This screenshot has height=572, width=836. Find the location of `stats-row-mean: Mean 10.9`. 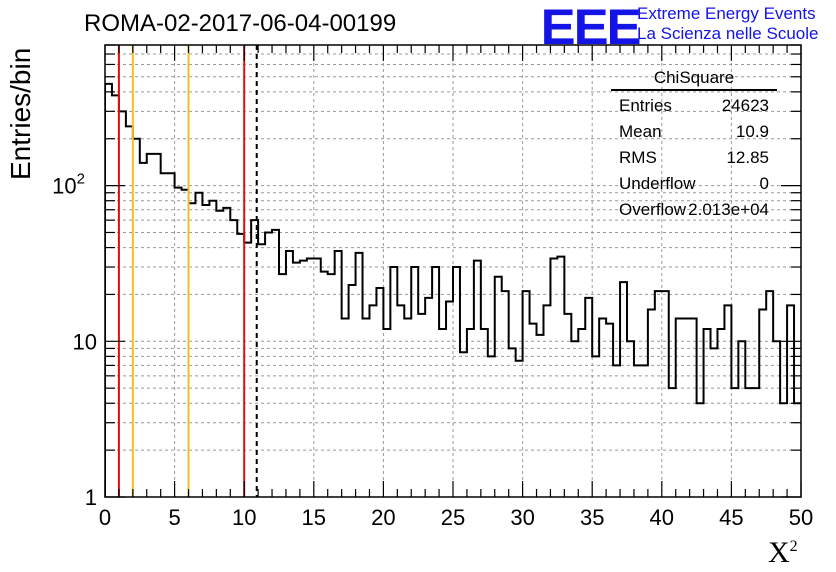

stats-row-mean: Mean 10.9 is located at coordinates (694, 132).